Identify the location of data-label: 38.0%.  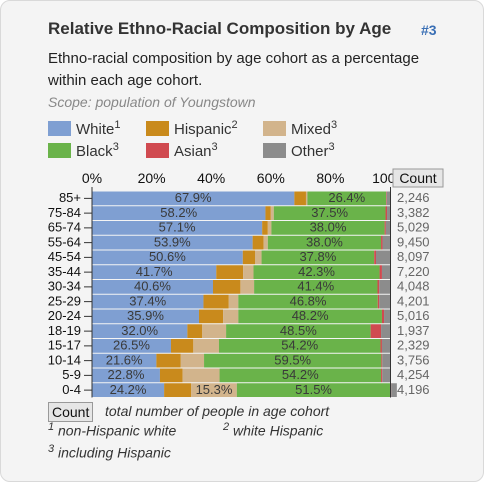
(324, 241).